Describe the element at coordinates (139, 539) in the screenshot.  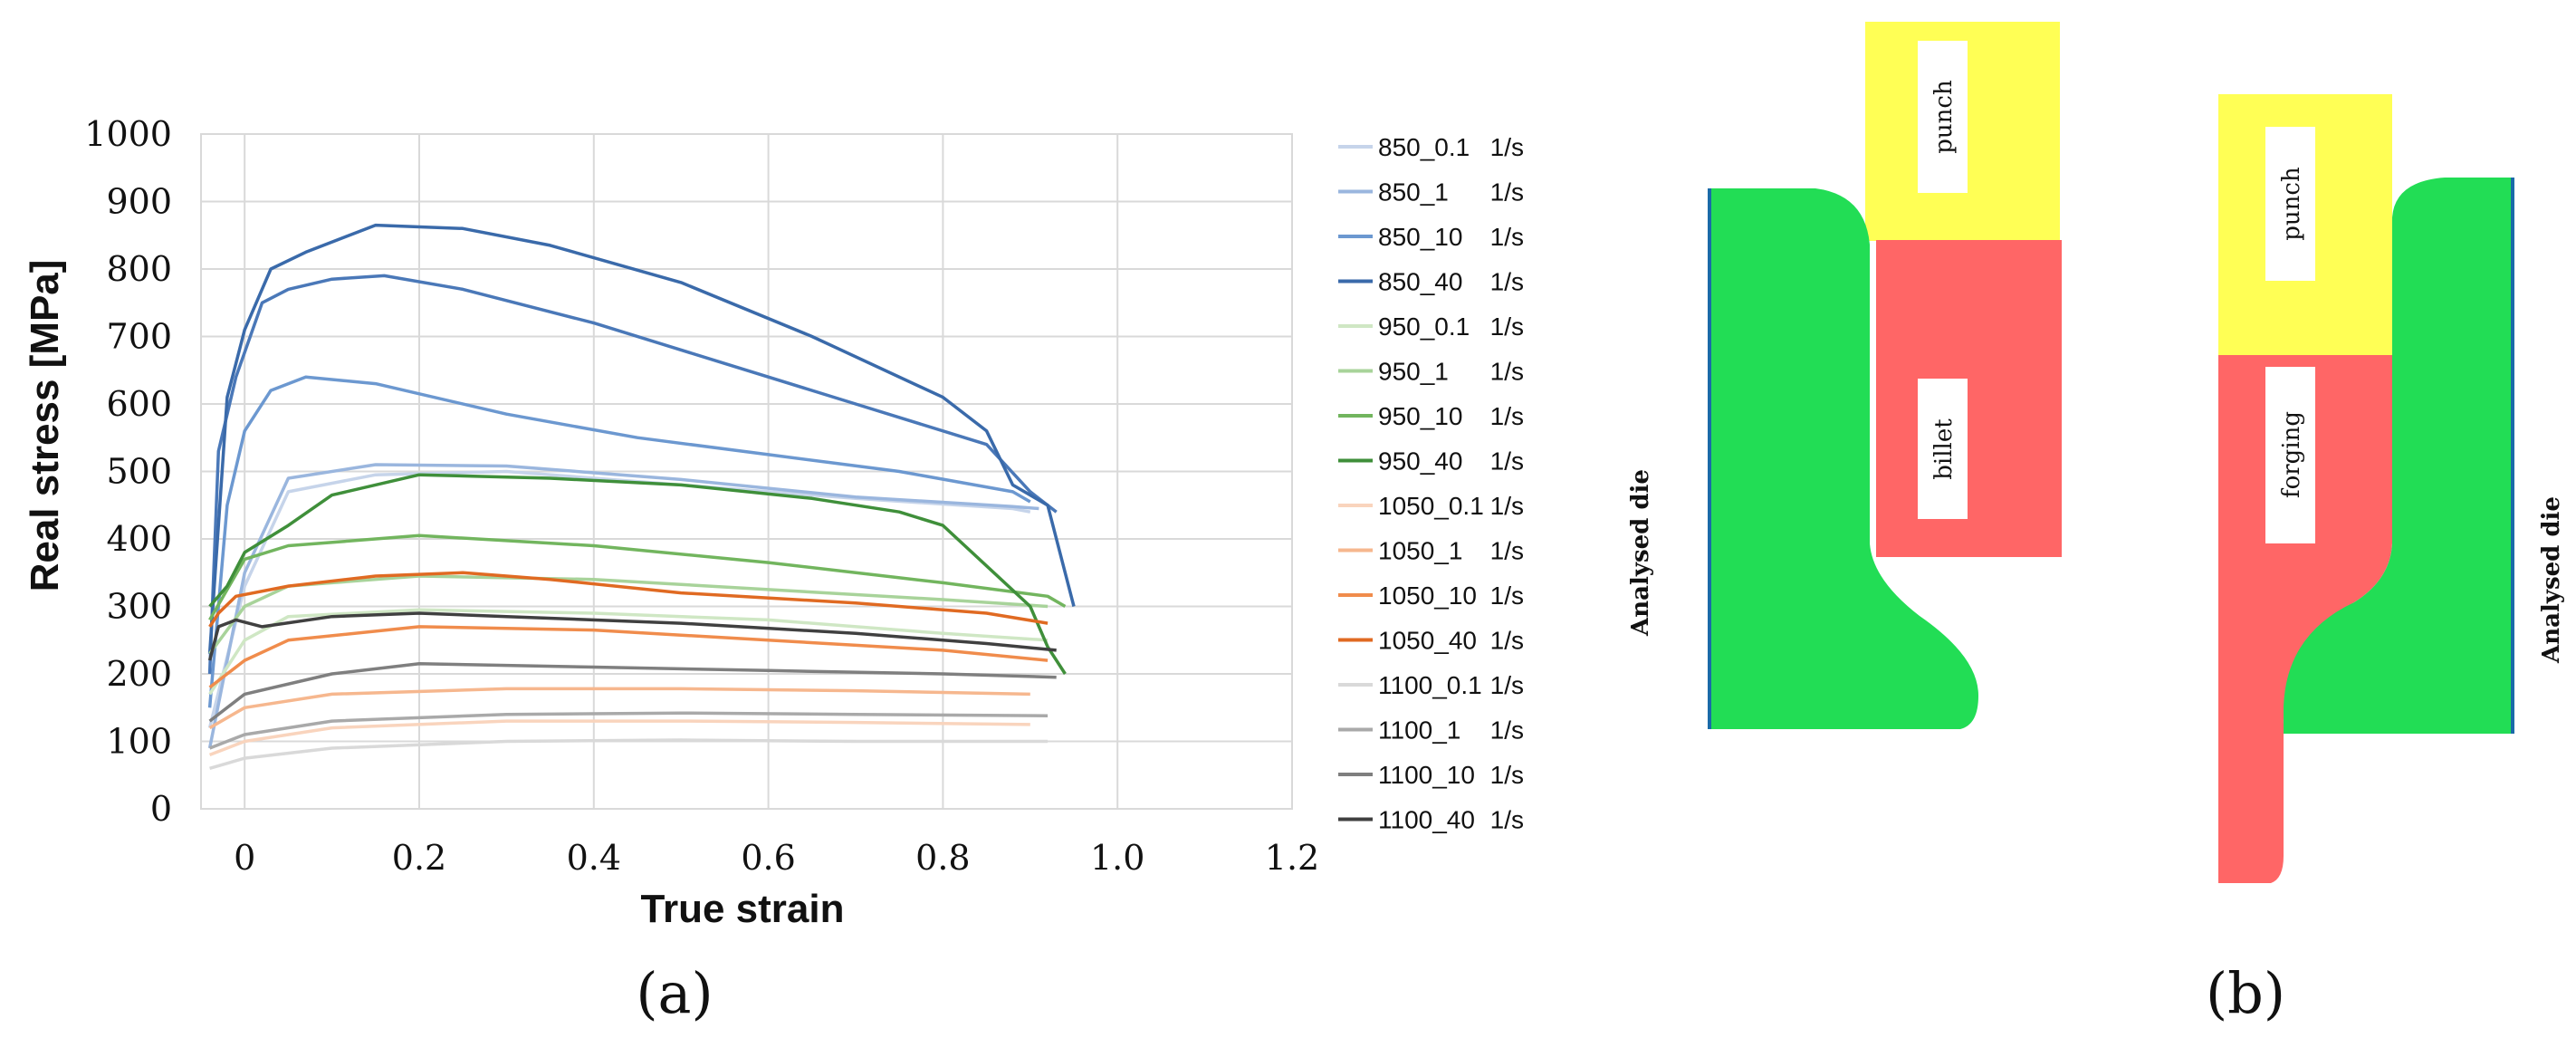
I see `y-tick-label: 400` at that location.